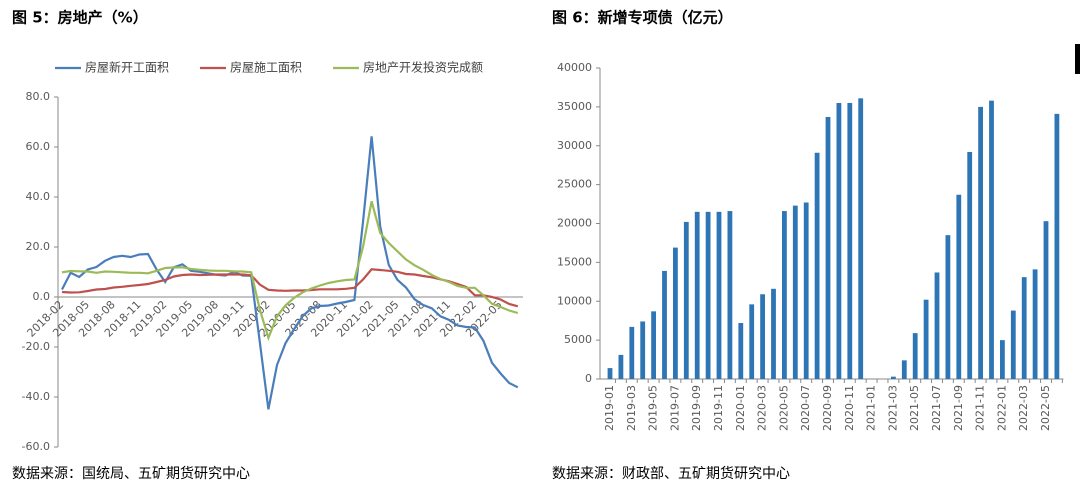  Describe the element at coordinates (1077, 59) in the screenshot. I see `edge-marker` at that location.